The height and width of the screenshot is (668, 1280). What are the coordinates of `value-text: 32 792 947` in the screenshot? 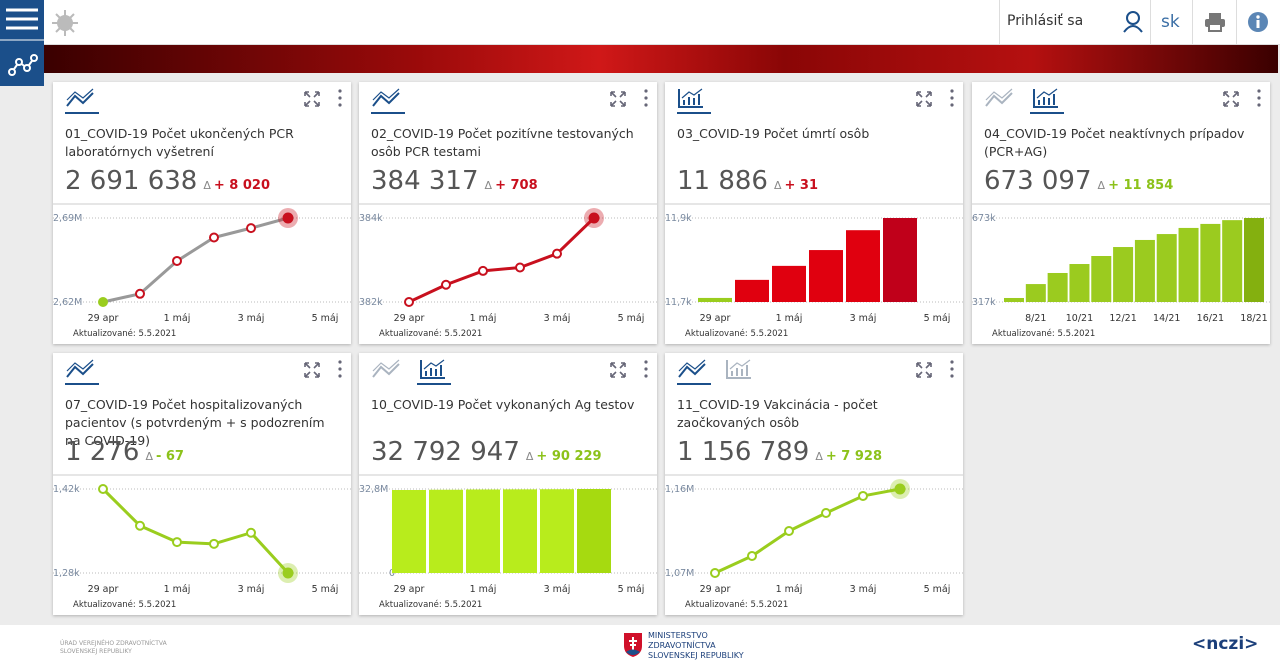 It's located at (445, 452).